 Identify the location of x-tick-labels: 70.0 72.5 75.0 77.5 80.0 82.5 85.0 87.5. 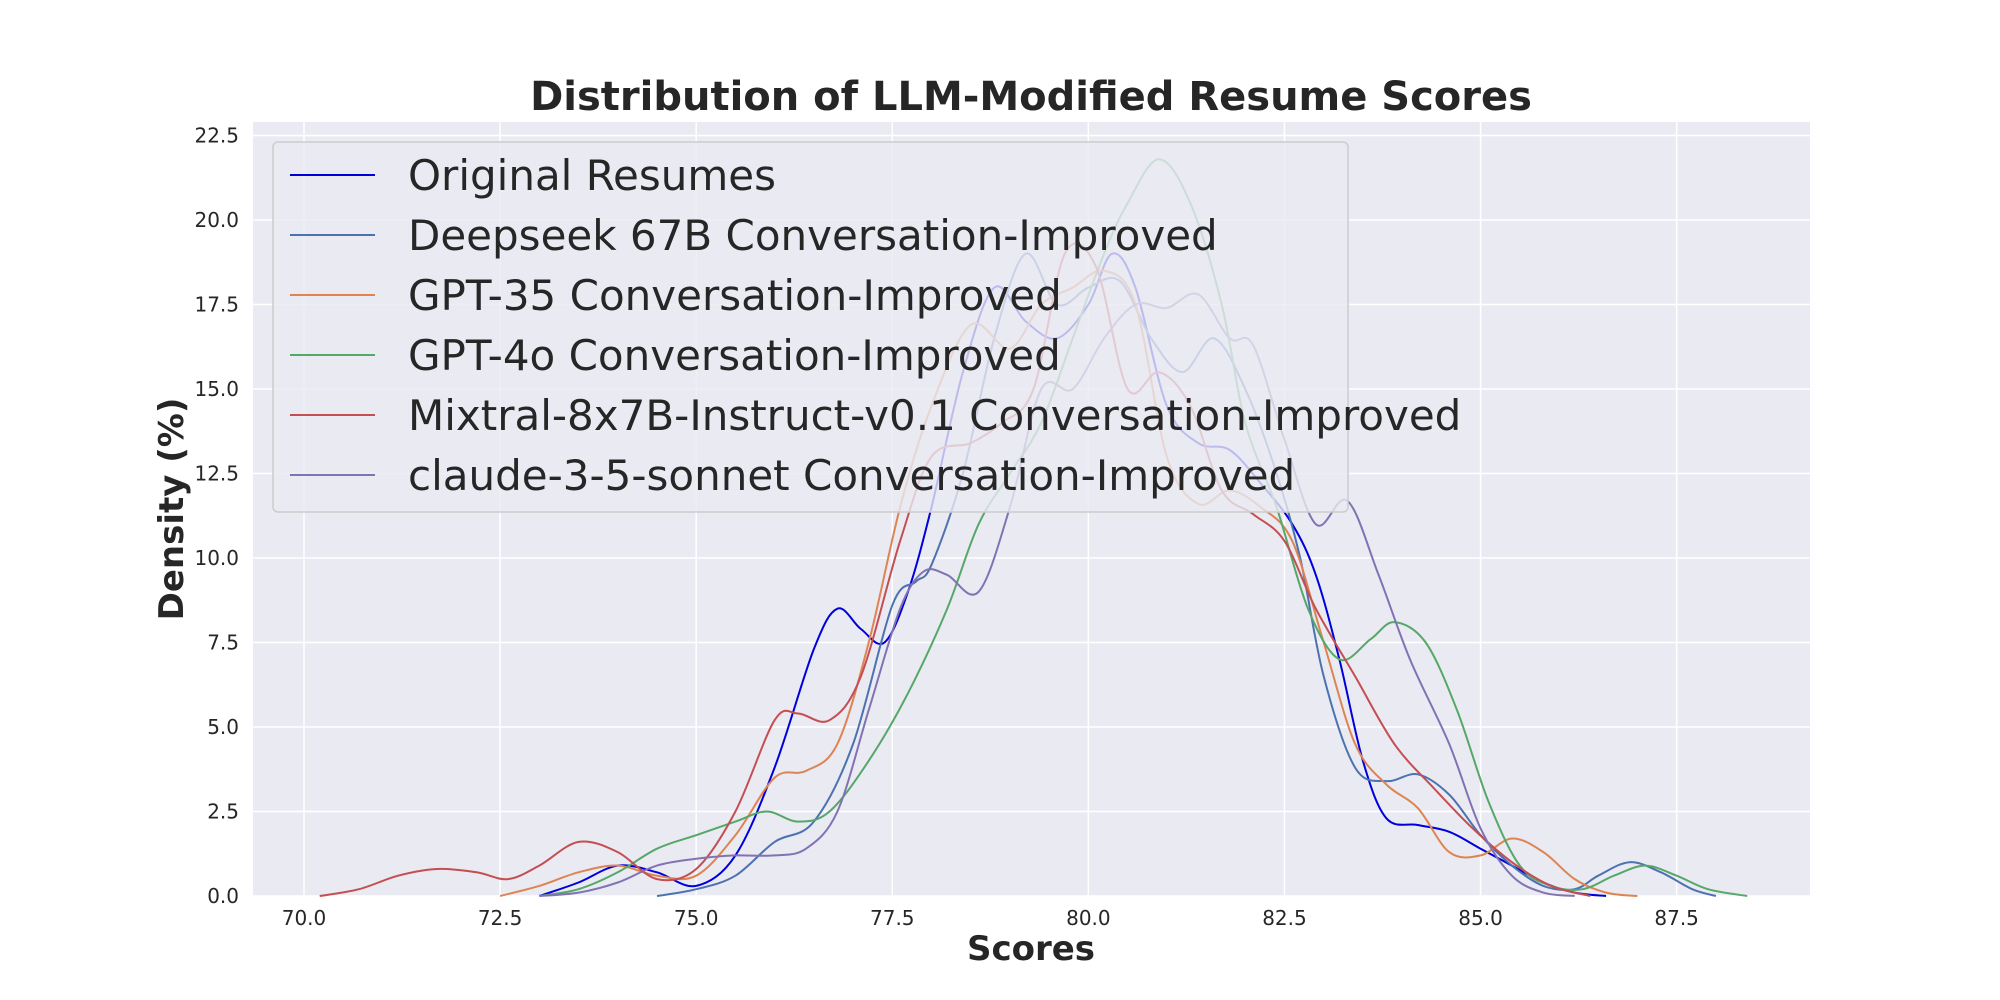
(990, 918).